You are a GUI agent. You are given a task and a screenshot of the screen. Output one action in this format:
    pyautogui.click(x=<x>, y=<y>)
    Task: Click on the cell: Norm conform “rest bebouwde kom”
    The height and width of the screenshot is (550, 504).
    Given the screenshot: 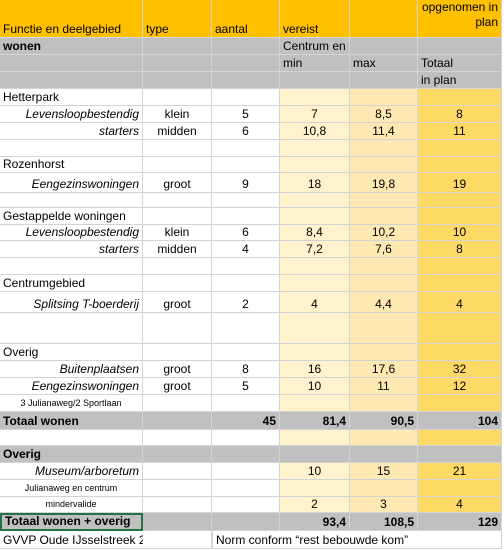 What is the action you would take?
    pyautogui.click(x=357, y=540)
    